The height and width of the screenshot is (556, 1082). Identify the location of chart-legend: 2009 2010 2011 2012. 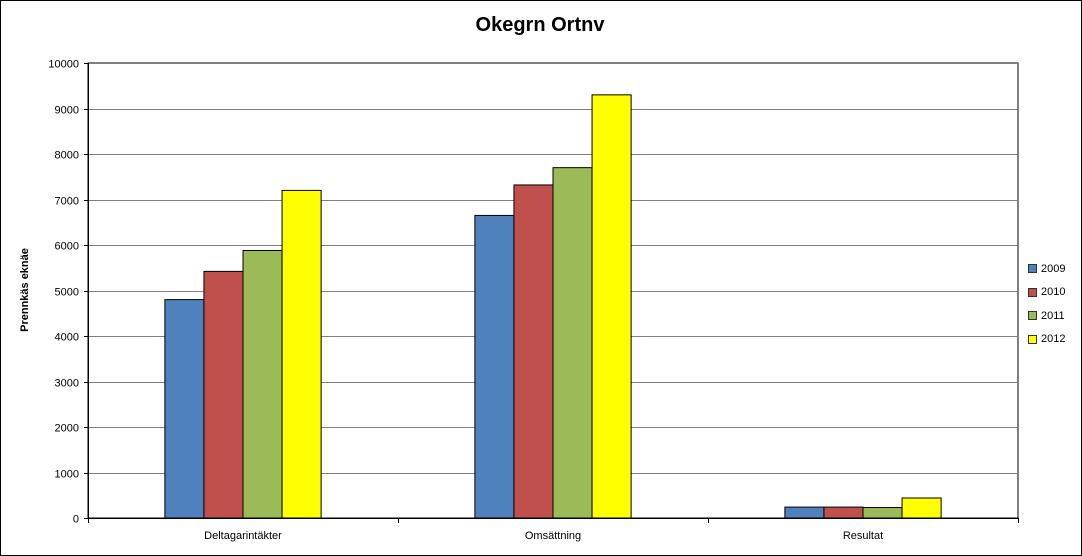
(1046, 304).